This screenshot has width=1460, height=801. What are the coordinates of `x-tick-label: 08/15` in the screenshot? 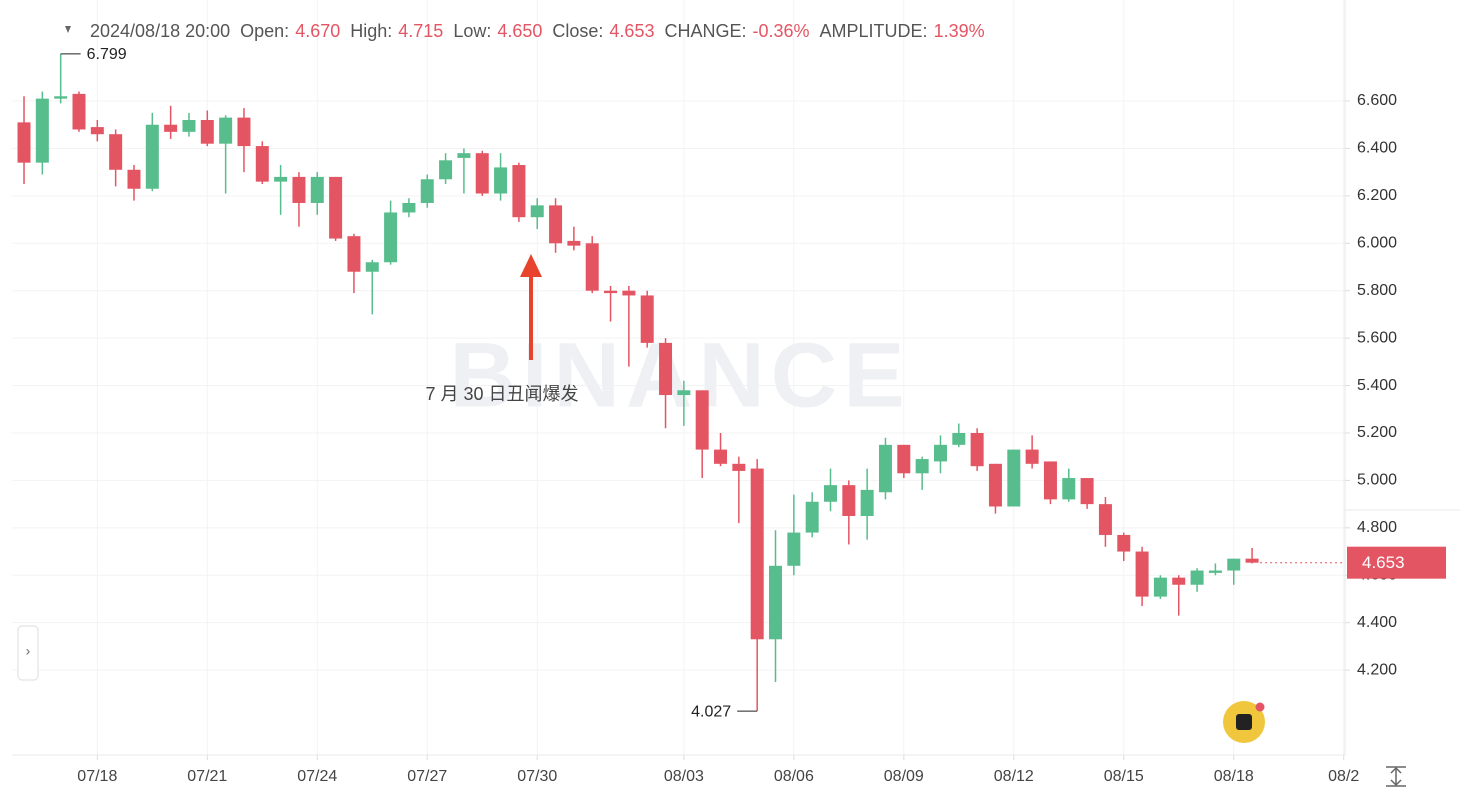 It's located at (1124, 776).